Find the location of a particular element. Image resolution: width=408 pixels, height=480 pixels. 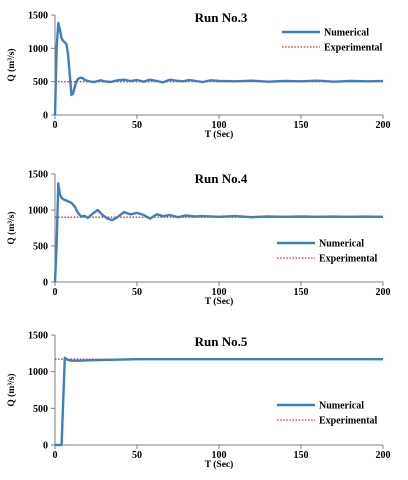

chart-title: Run No.3 is located at coordinates (221, 17).